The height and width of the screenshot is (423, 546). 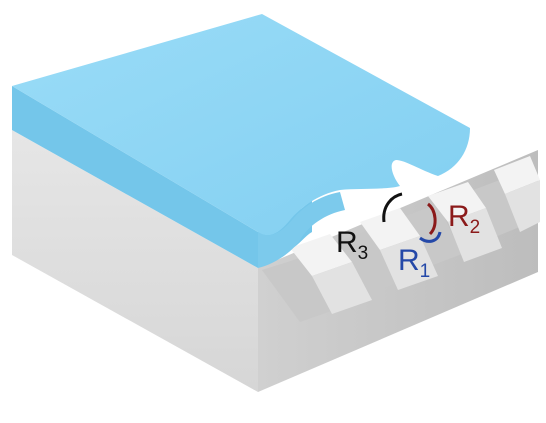 What do you see at coordinates (392, 207) in the screenshot?
I see `r3-arc` at bounding box center [392, 207].